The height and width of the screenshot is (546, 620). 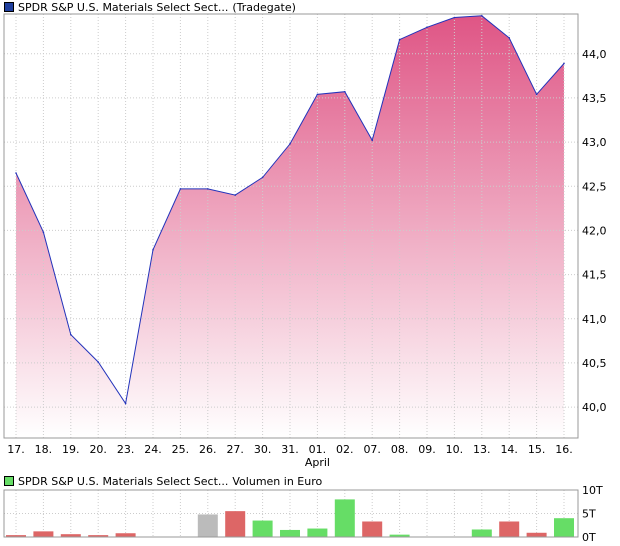 I want to click on volume-plot-area, so click(x=291, y=513).